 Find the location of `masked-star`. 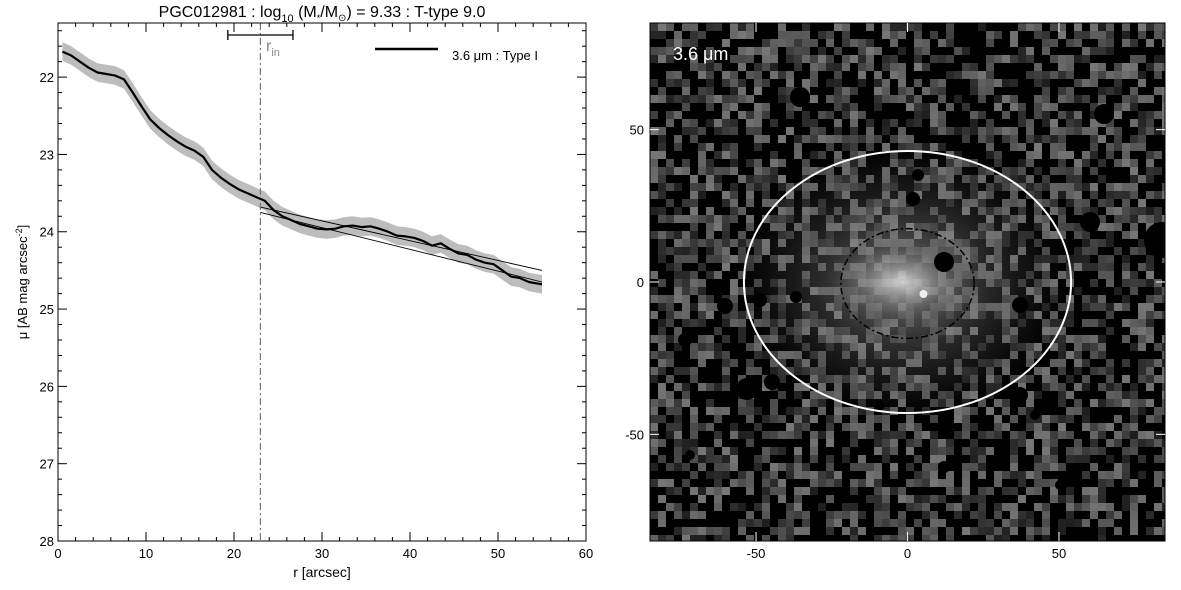

masked-star is located at coordinates (1060, 485).